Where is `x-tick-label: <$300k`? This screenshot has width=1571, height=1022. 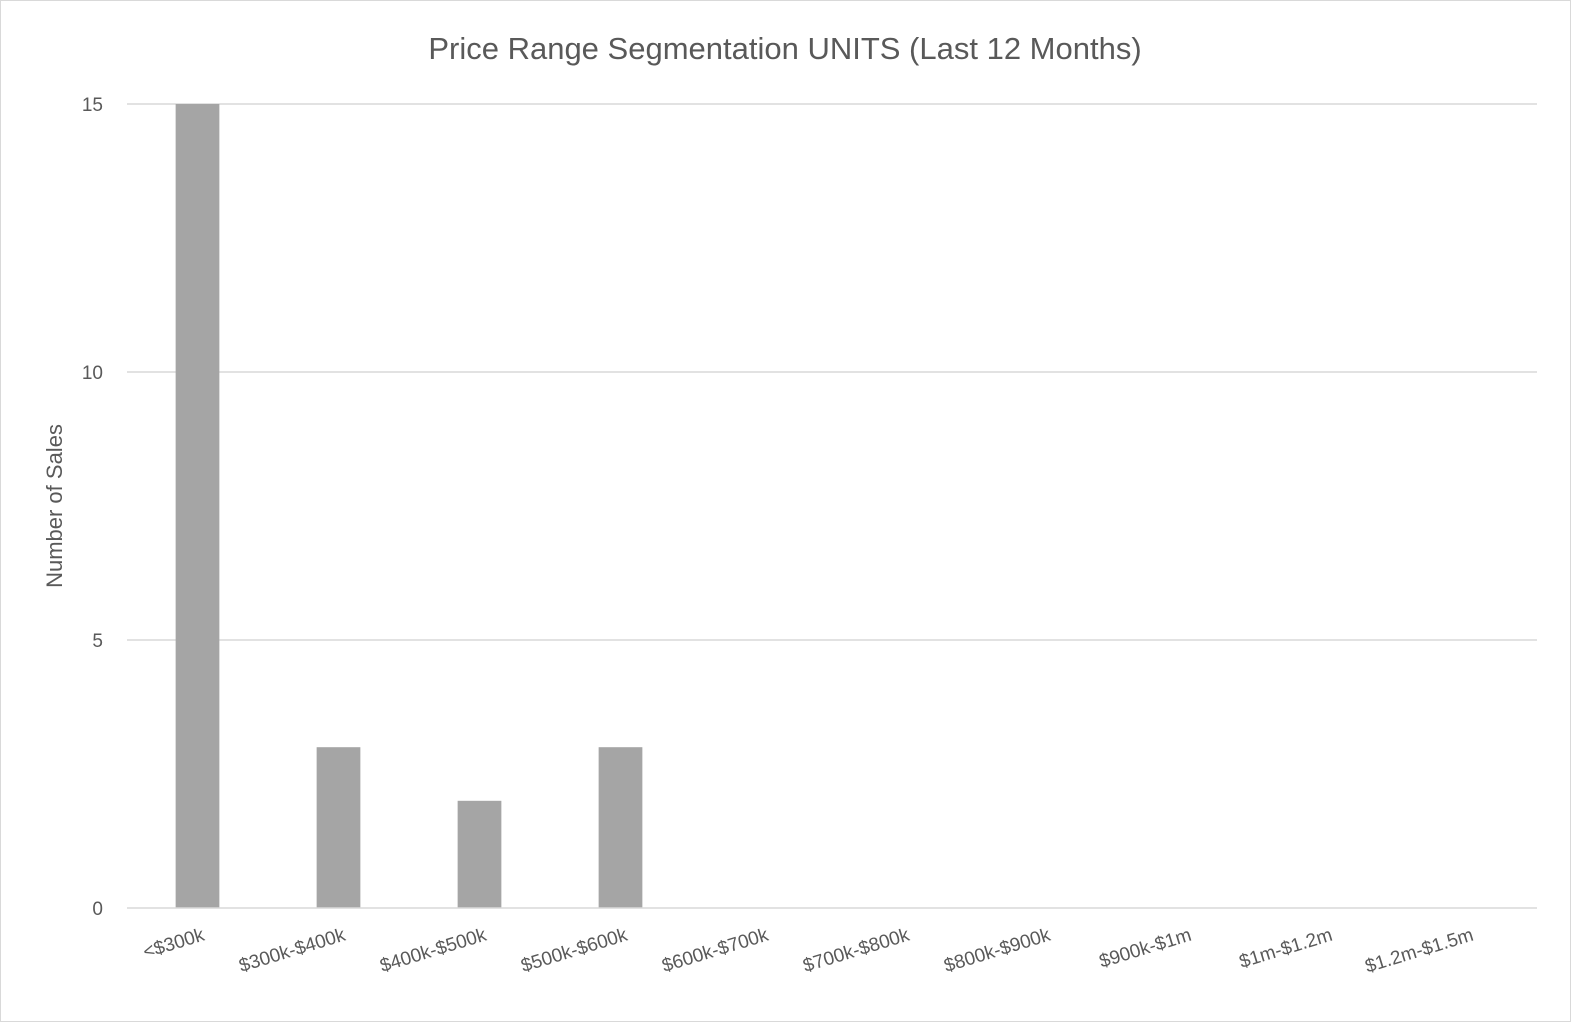
x-tick-label: <$300k is located at coordinates (174, 944).